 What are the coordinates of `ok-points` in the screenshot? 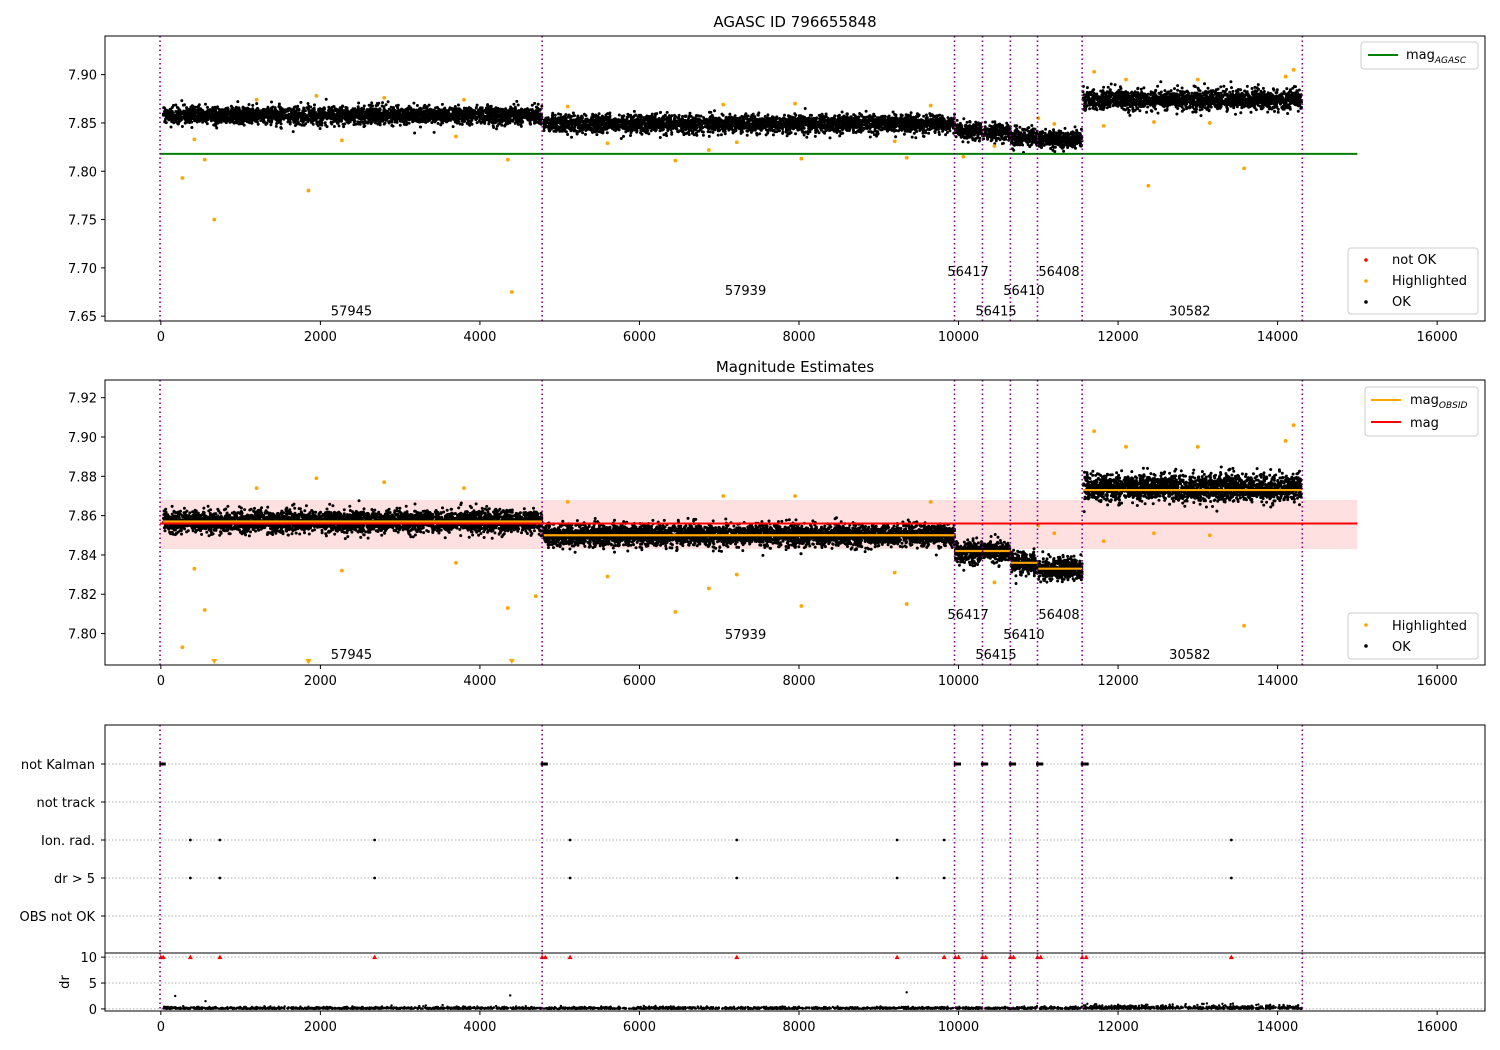 It's located at (732, 525).